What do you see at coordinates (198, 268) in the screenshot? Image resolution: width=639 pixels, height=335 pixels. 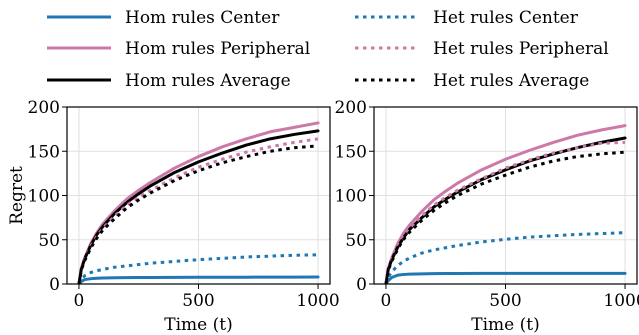 I see `left-series-het-rules-center` at bounding box center [198, 268].